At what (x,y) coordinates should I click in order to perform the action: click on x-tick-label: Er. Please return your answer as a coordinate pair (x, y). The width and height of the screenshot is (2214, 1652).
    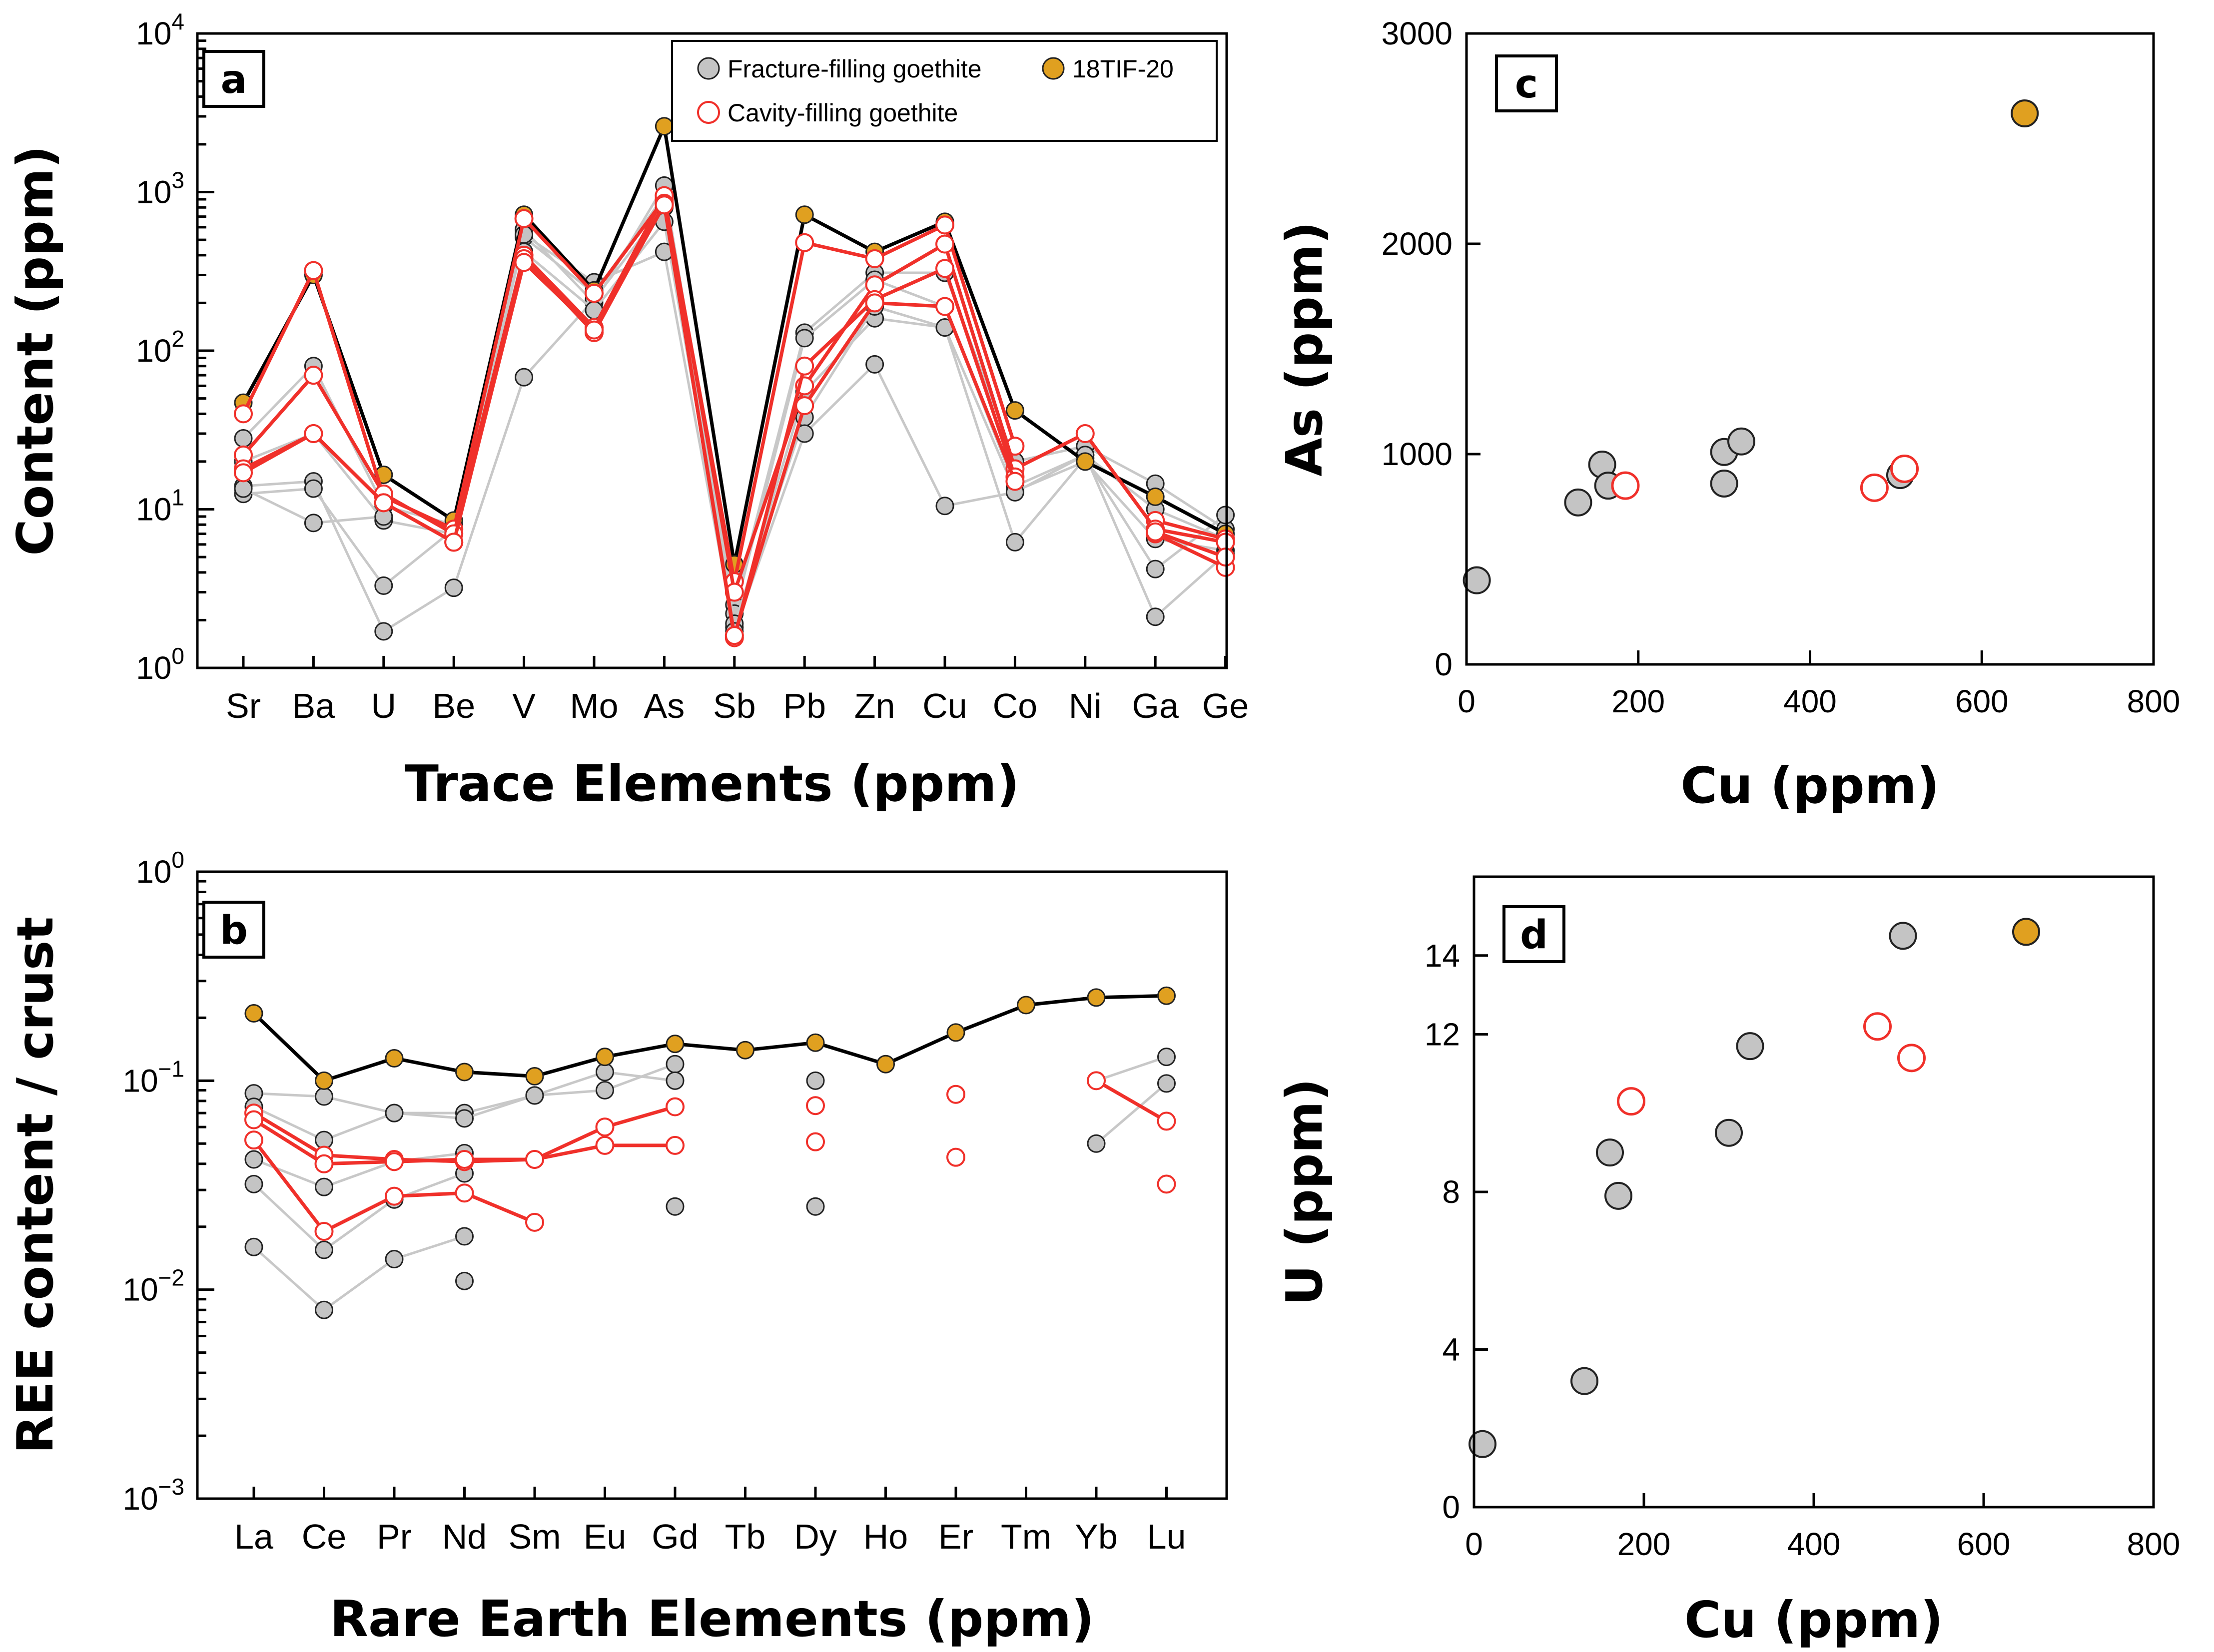
    Looking at the image, I should click on (955, 1536).